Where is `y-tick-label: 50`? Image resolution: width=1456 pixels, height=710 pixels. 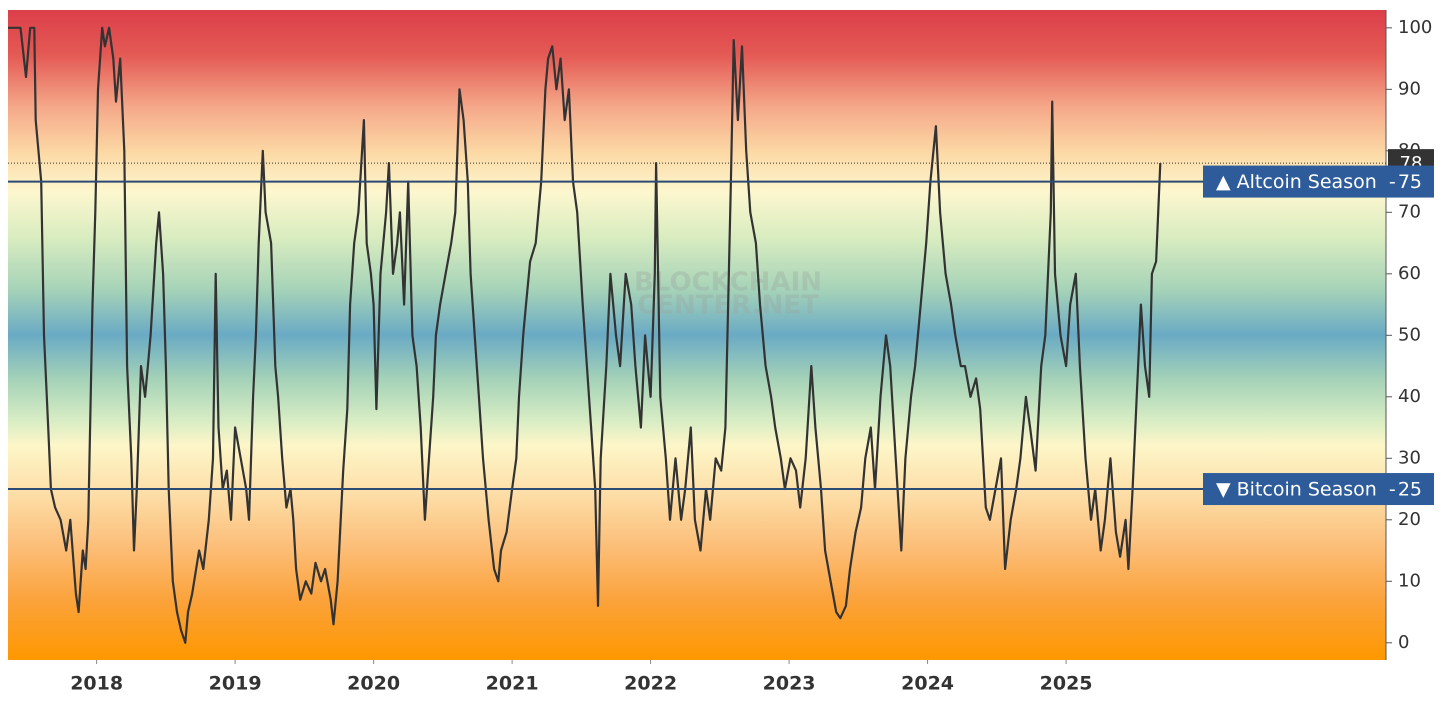 y-tick-label: 50 is located at coordinates (1409, 334).